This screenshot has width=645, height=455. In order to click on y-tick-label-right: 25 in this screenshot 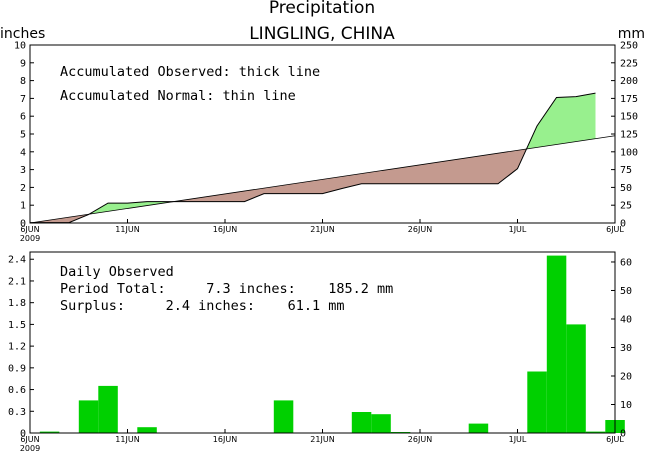, I will do `click(626, 206)`.